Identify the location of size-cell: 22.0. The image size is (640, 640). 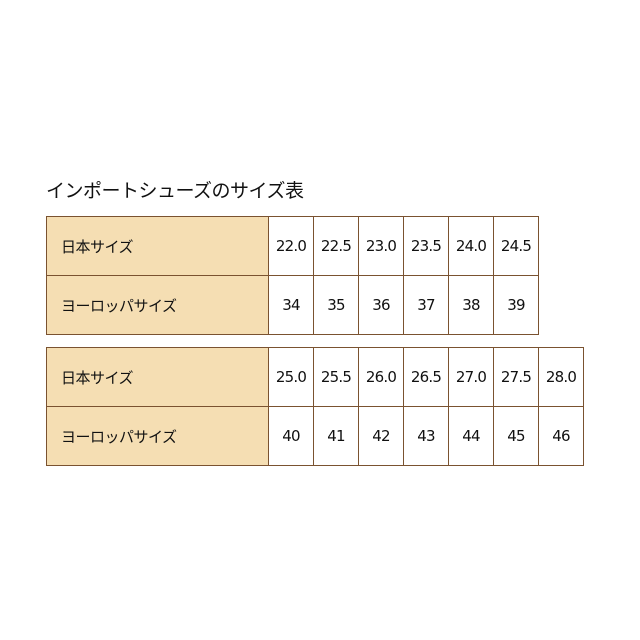
(291, 246).